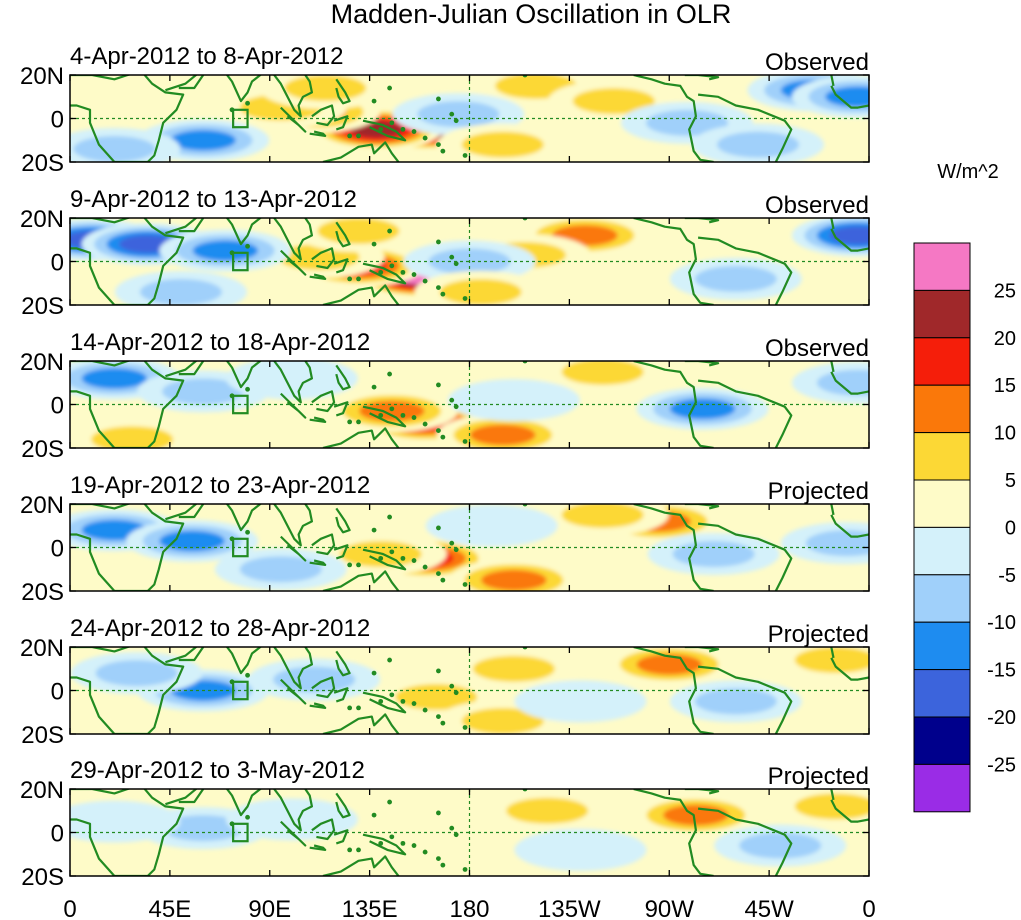  Describe the element at coordinates (445, 110) in the screenshot. I see `panel-1: 20N 0 20S 4-Apr-2012 to 8-Apr-2012 Observed` at that location.